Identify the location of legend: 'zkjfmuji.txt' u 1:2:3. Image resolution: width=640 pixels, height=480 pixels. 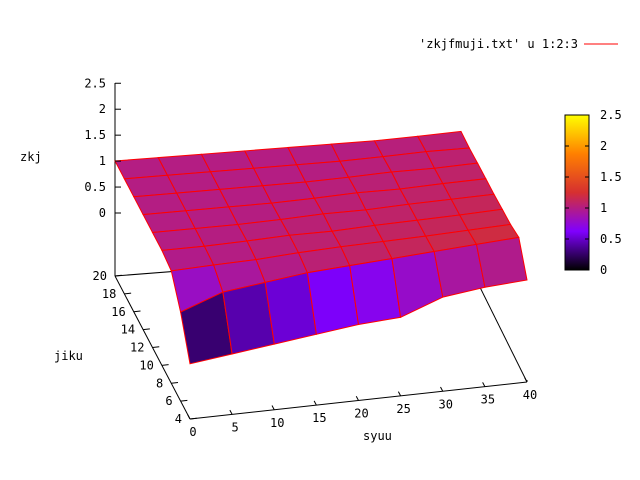
(518, 44).